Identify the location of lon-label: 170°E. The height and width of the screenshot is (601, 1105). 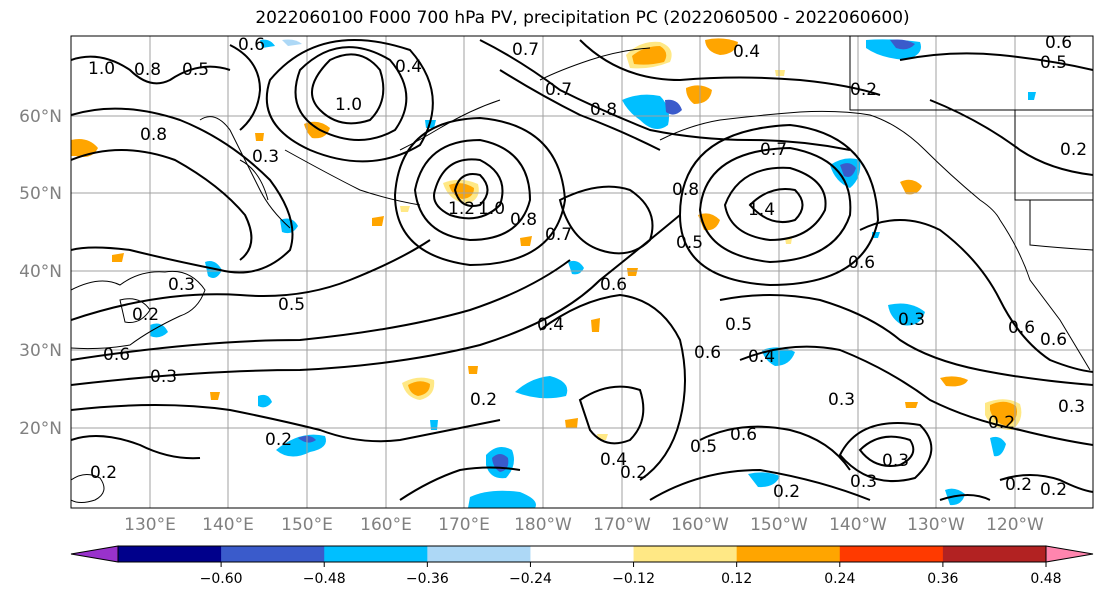
(464, 525).